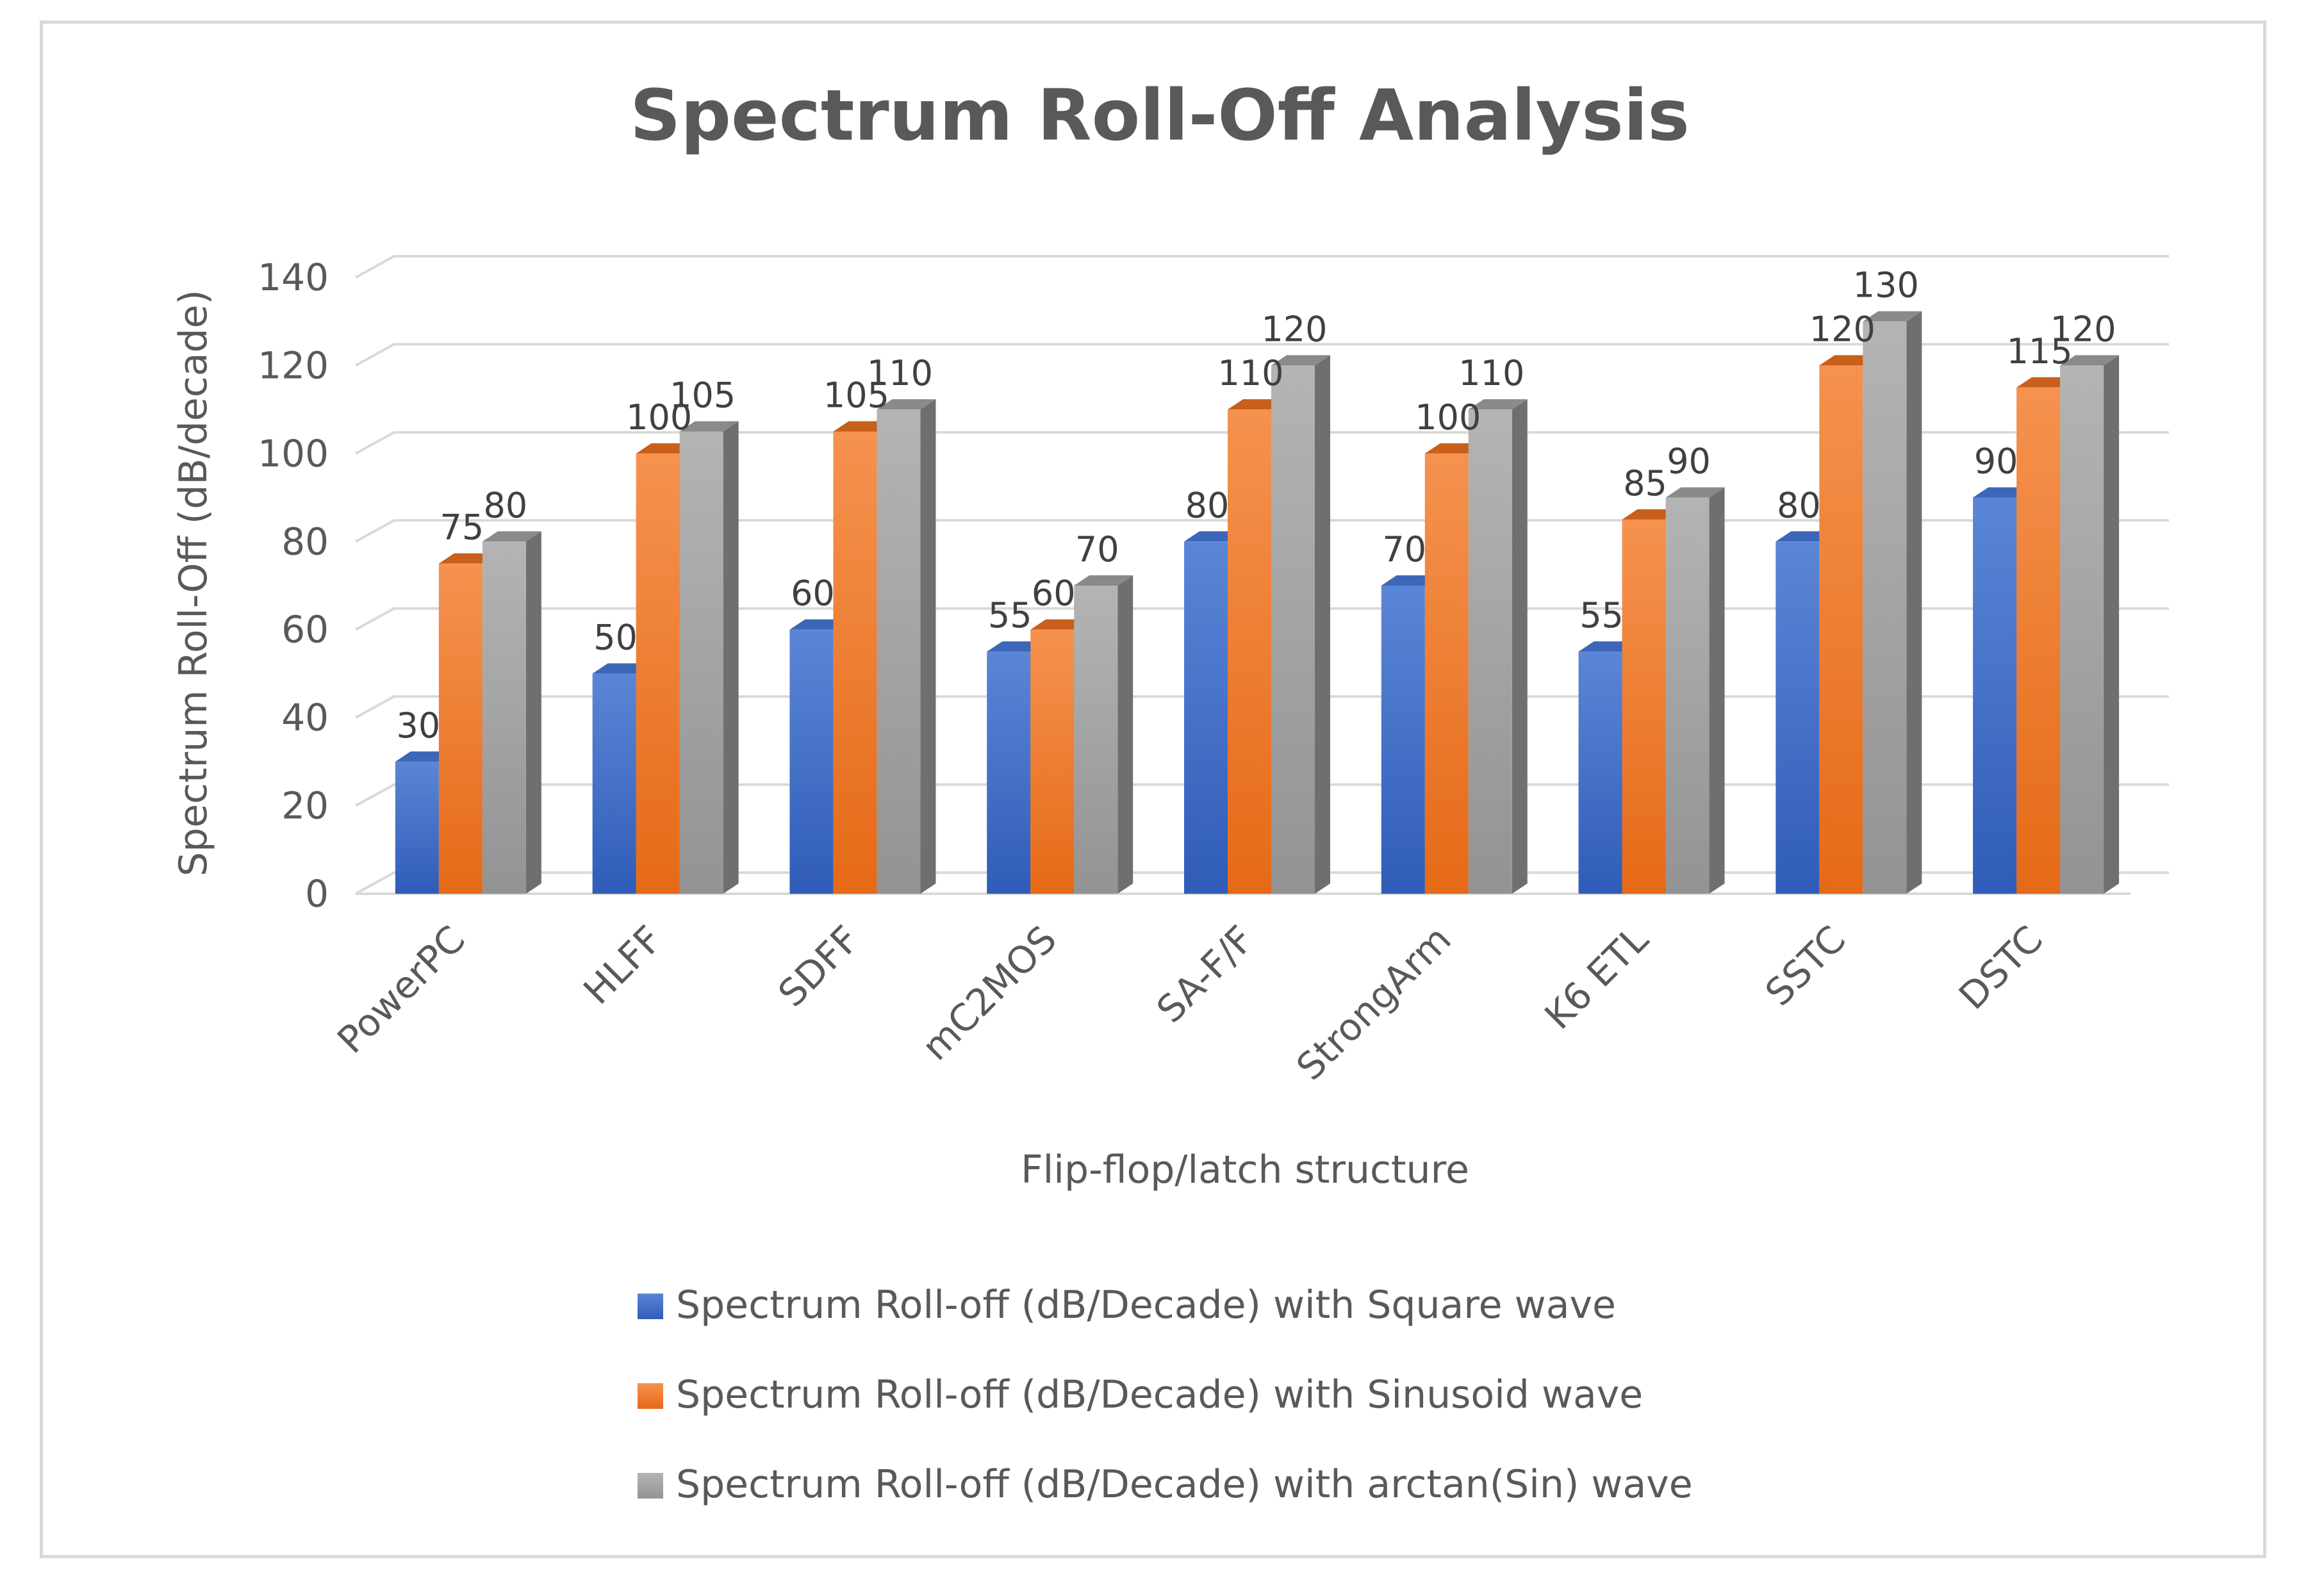 The height and width of the screenshot is (1594, 2324). Describe the element at coordinates (317, 894) in the screenshot. I see `y-tick-label: 0` at that location.